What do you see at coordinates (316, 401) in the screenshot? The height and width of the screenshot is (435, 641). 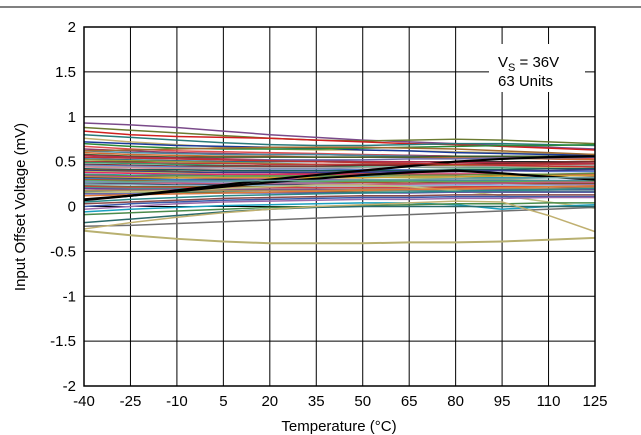 I see `x-tick-label: 35` at bounding box center [316, 401].